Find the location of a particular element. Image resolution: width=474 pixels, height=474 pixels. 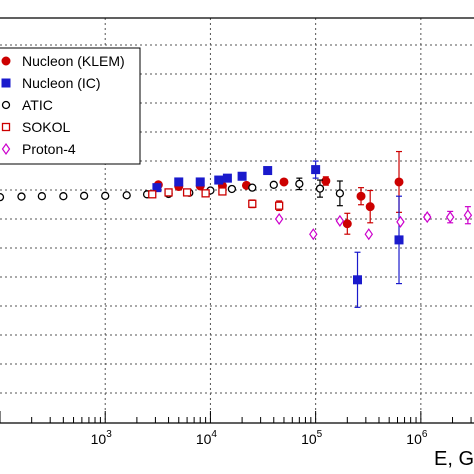

x-axis-label: E, G is located at coordinates (454, 459).